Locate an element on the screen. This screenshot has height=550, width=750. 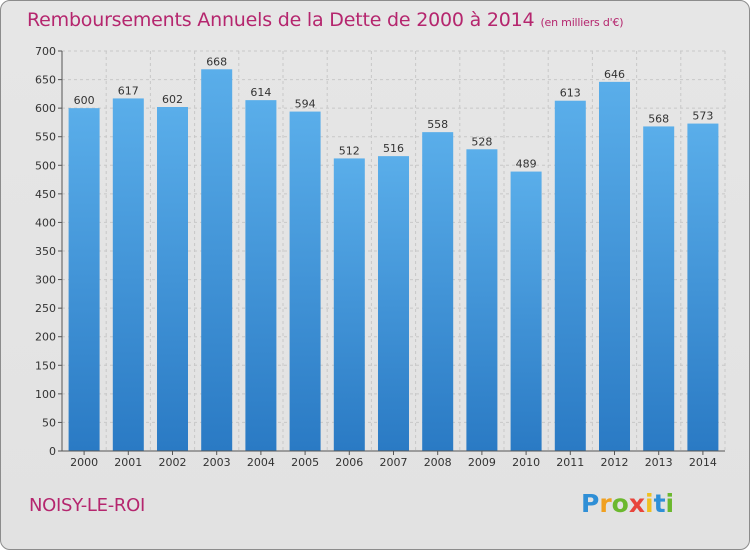
bar-2008 is located at coordinates (438, 291).